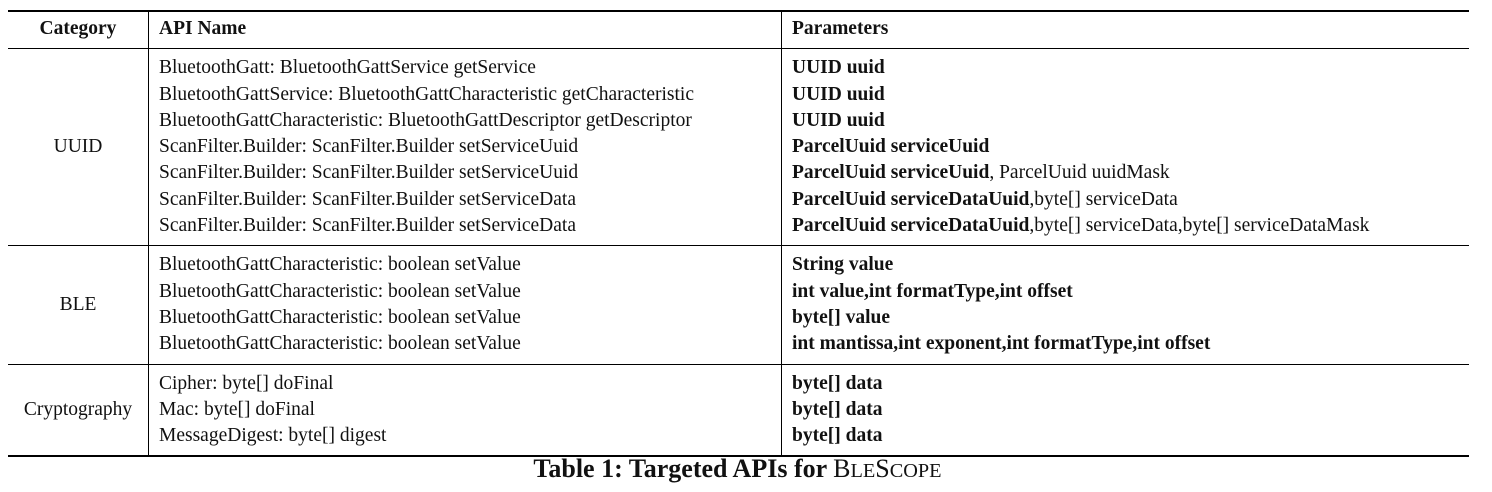  Describe the element at coordinates (78, 411) in the screenshot. I see `category-cell: Cryptography` at that location.